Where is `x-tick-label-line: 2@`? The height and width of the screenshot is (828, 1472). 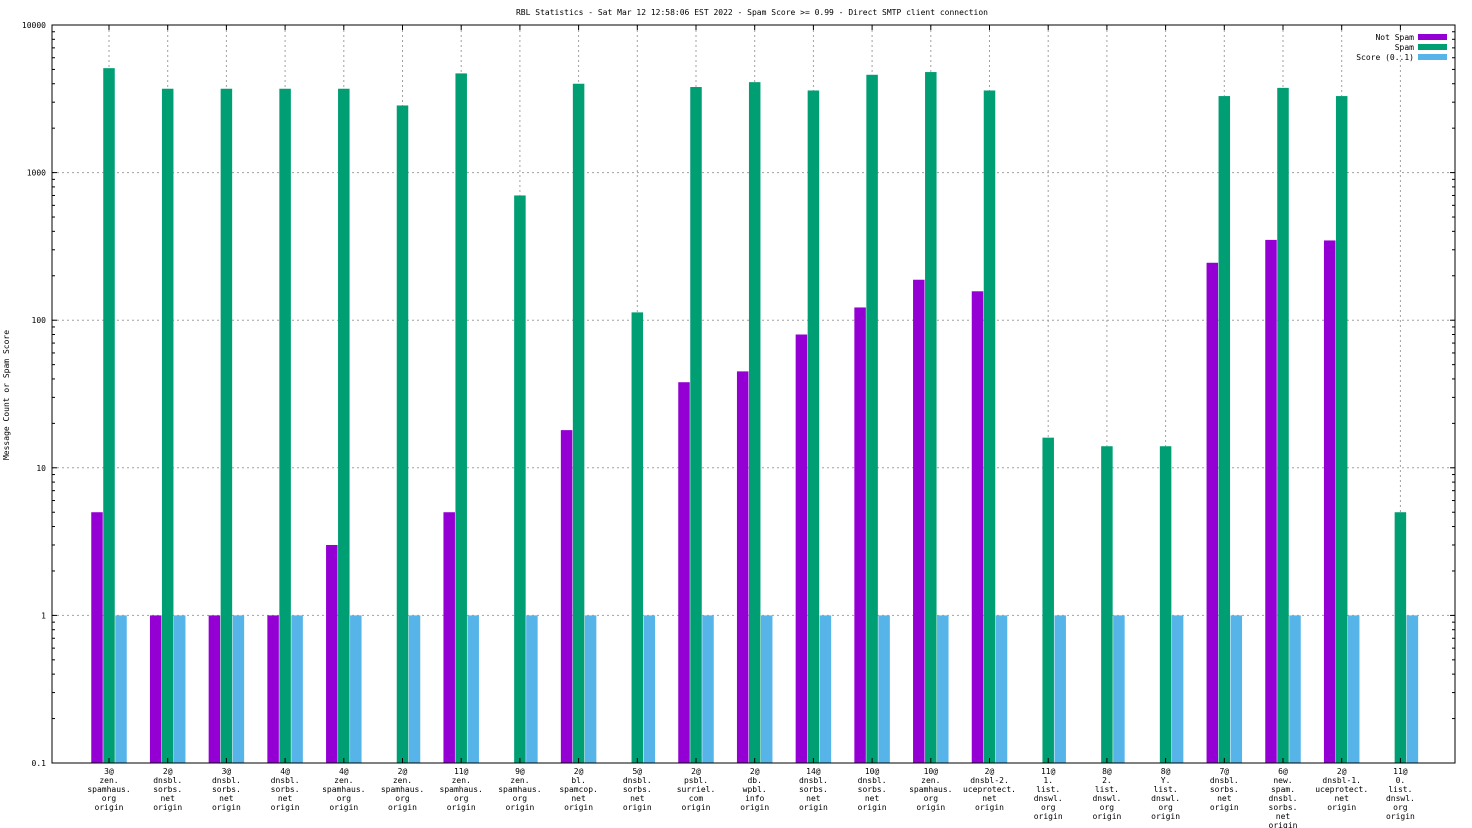
x-tick-label-line: 2@ is located at coordinates (403, 771).